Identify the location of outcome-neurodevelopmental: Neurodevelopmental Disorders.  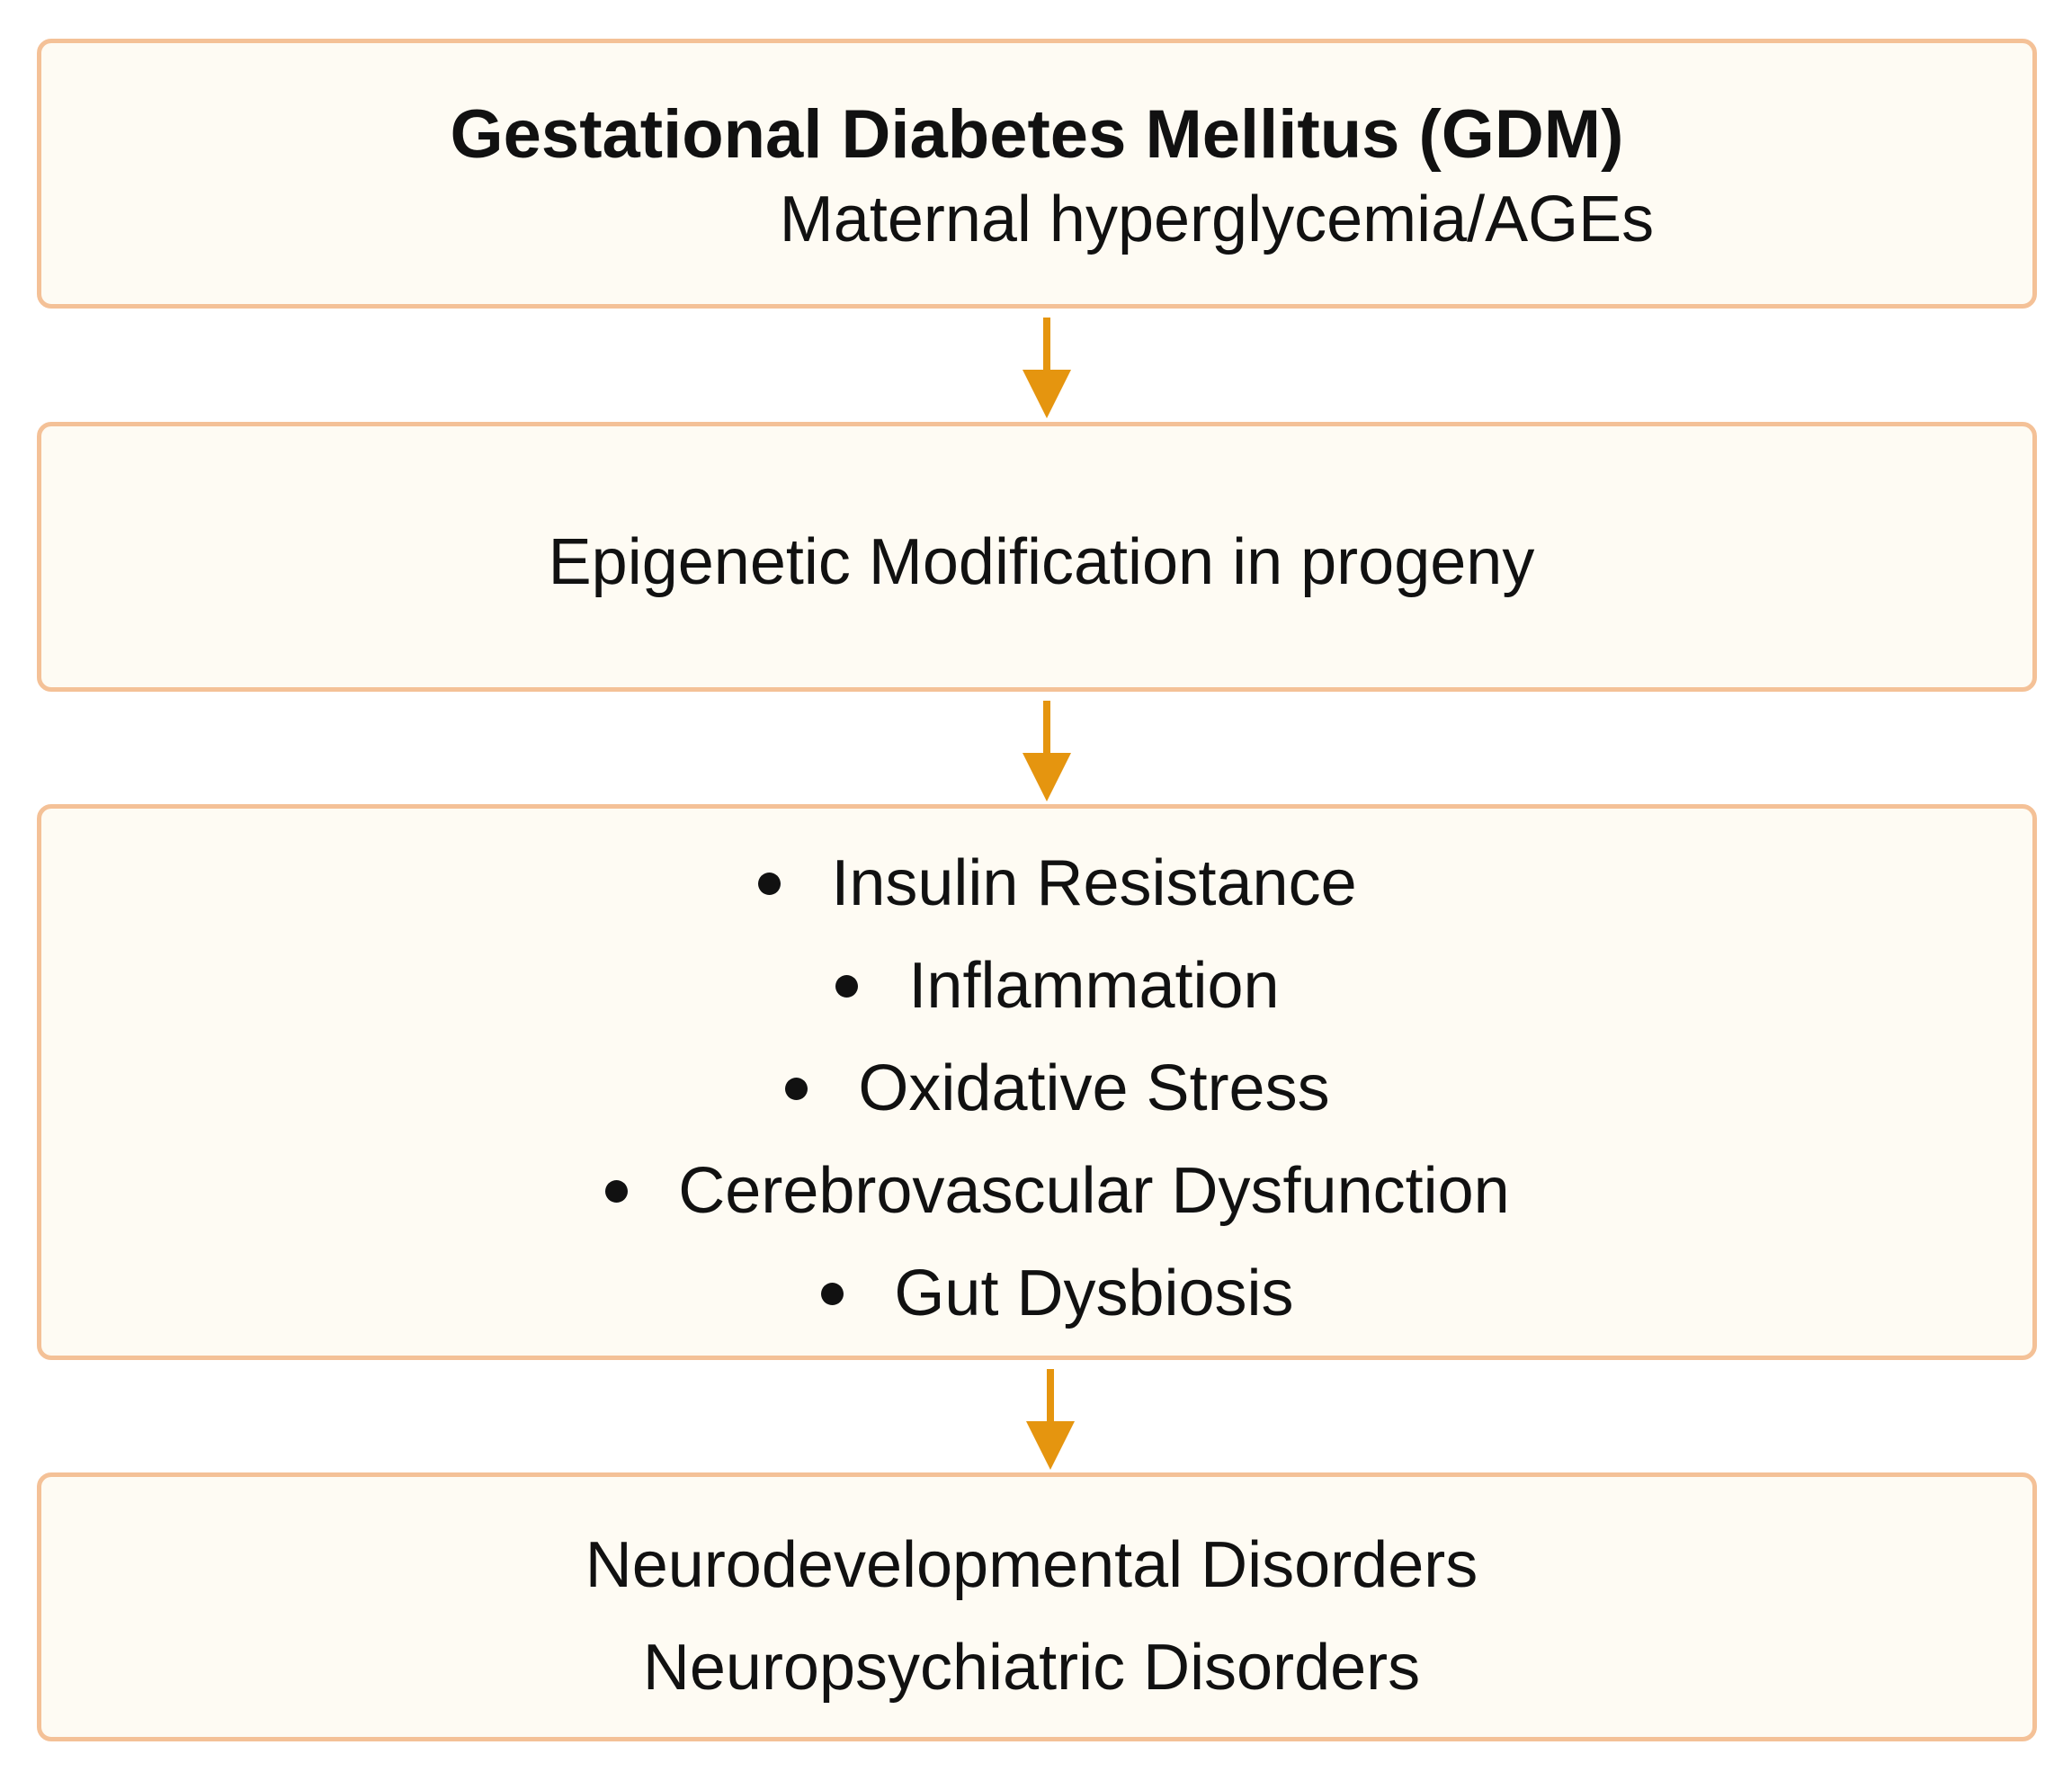
(1031, 1565).